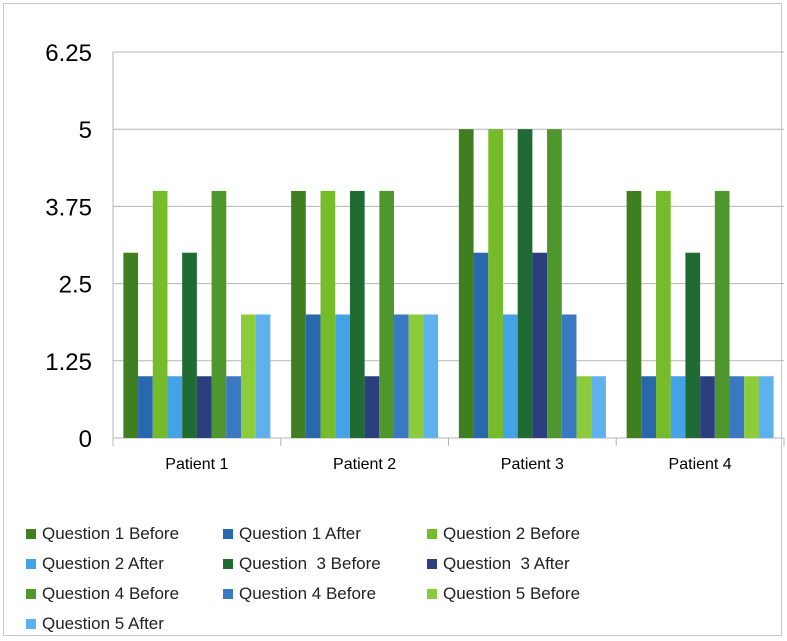 The image size is (787, 641). What do you see at coordinates (700, 464) in the screenshot?
I see `x-tick-label: Patient 4` at bounding box center [700, 464].